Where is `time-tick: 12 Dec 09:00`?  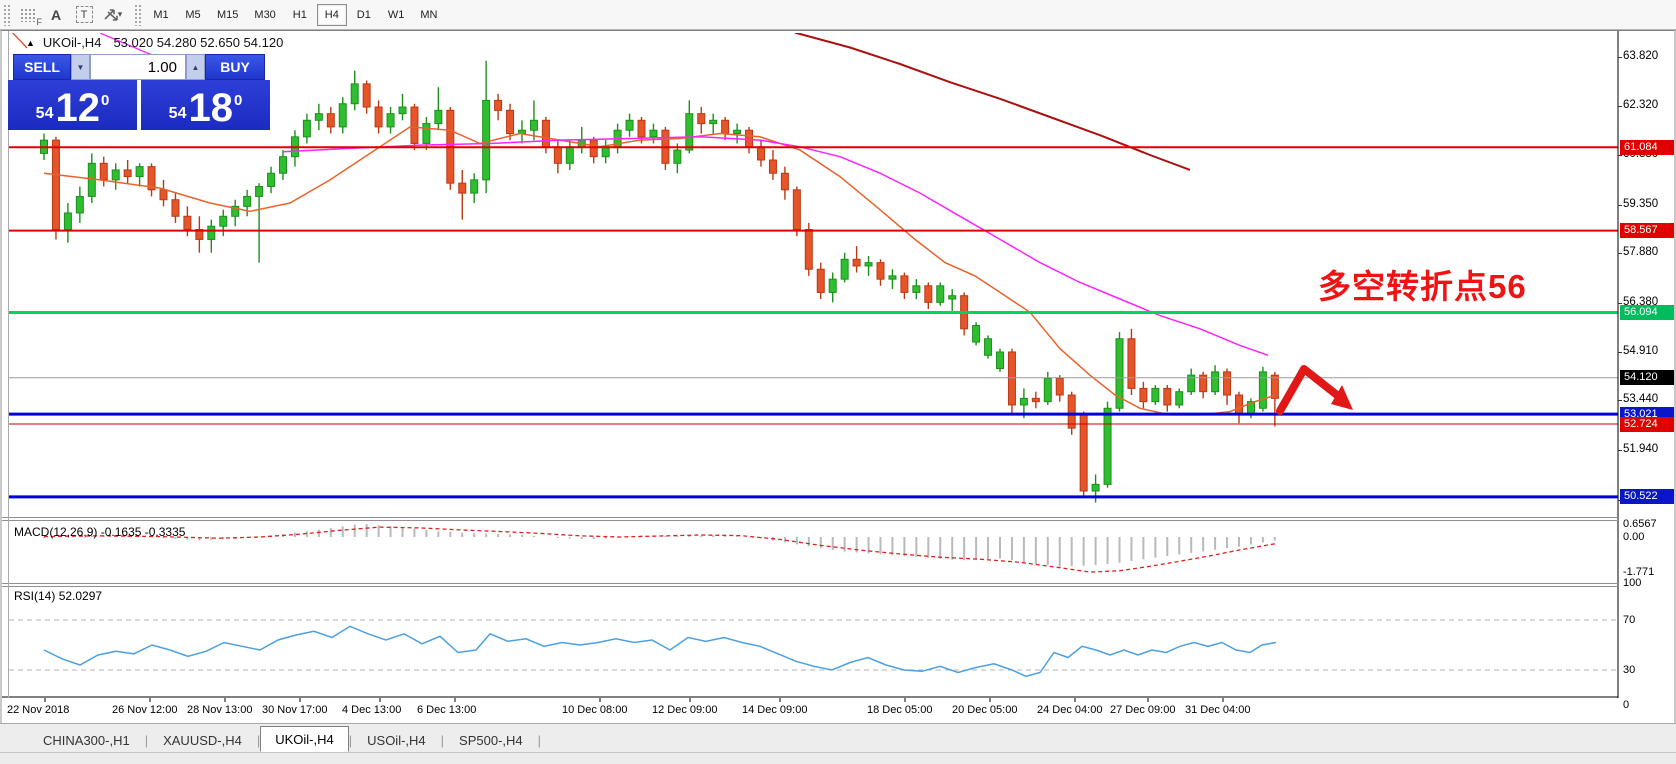
time-tick: 12 Dec 09:00 is located at coordinates (685, 710).